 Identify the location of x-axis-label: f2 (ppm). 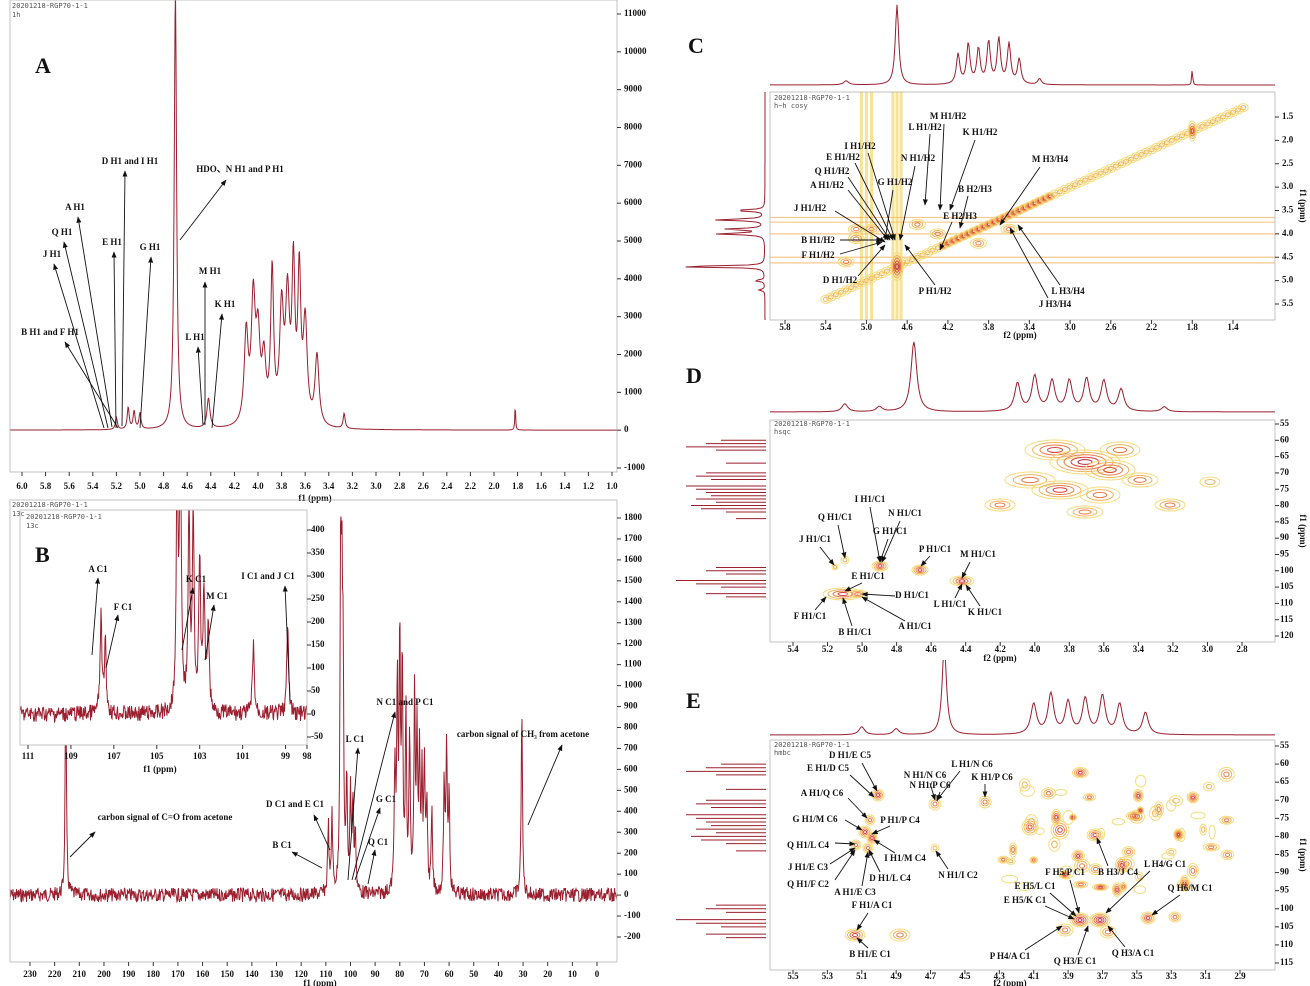
(1009, 982).